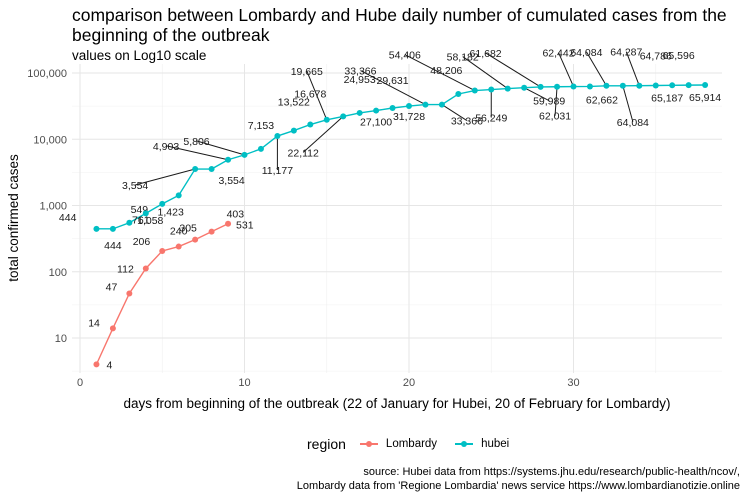 This screenshot has width=750, height=500. What do you see at coordinates (626, 53) in the screenshot?
I see `hubei-data-label: 64,287` at bounding box center [626, 53].